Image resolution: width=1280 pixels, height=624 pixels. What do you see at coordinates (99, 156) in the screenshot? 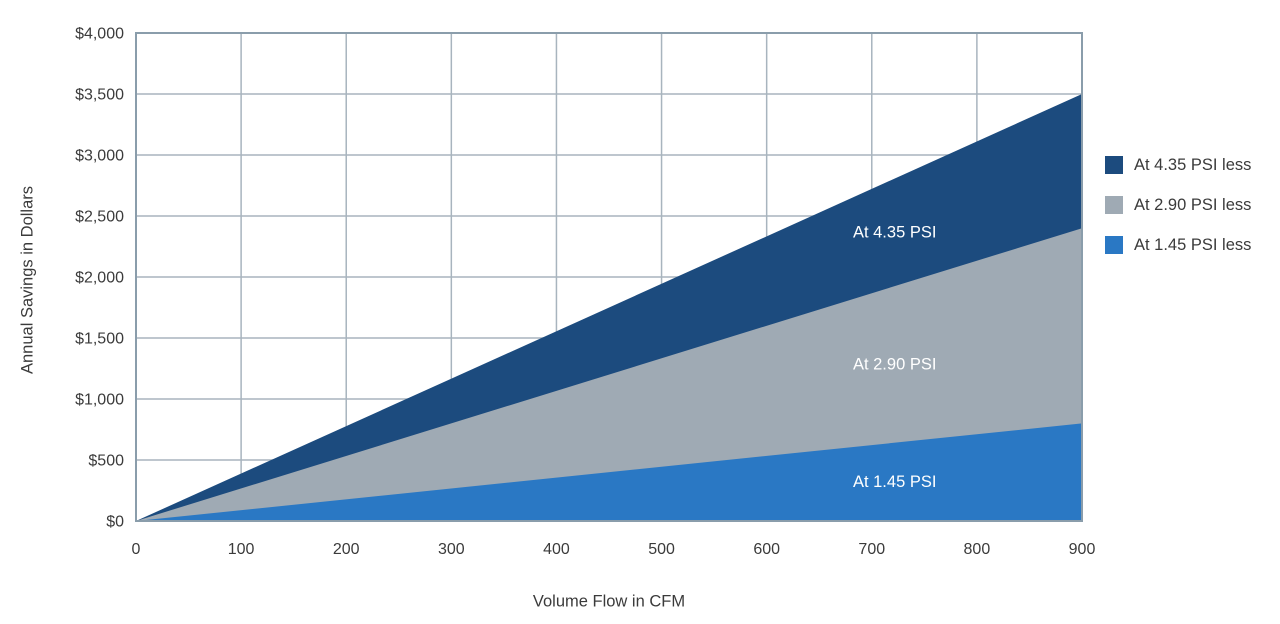
I see `y-tick-label: $3,000` at bounding box center [99, 156].